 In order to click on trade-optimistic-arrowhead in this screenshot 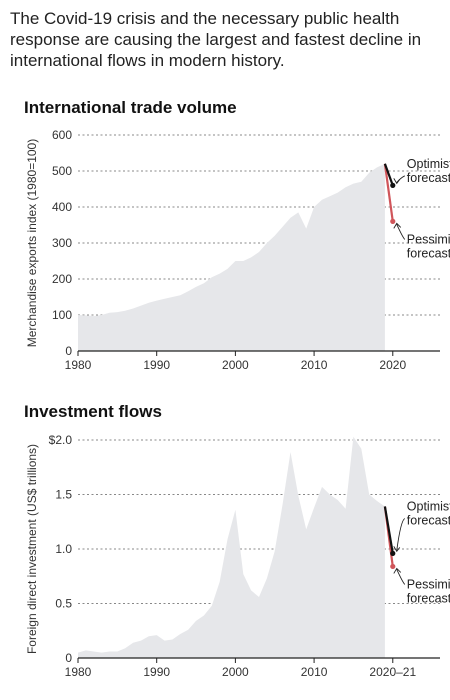, I will do `click(397, 181)`.